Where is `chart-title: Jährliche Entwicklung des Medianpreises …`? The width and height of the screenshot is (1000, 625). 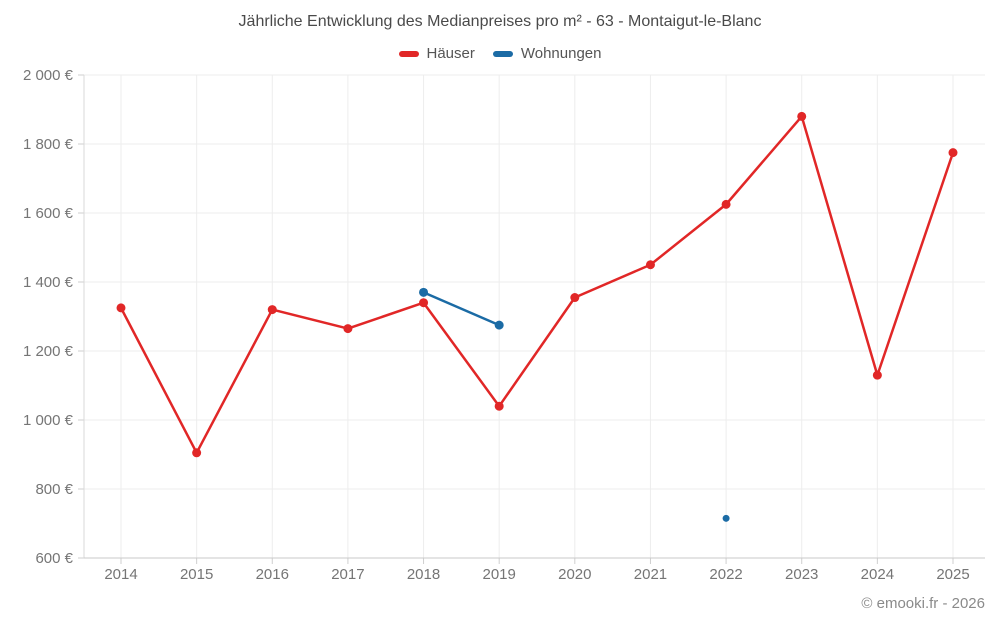 chart-title: Jährliche Entwicklung des Medianpreises … is located at coordinates (500, 21).